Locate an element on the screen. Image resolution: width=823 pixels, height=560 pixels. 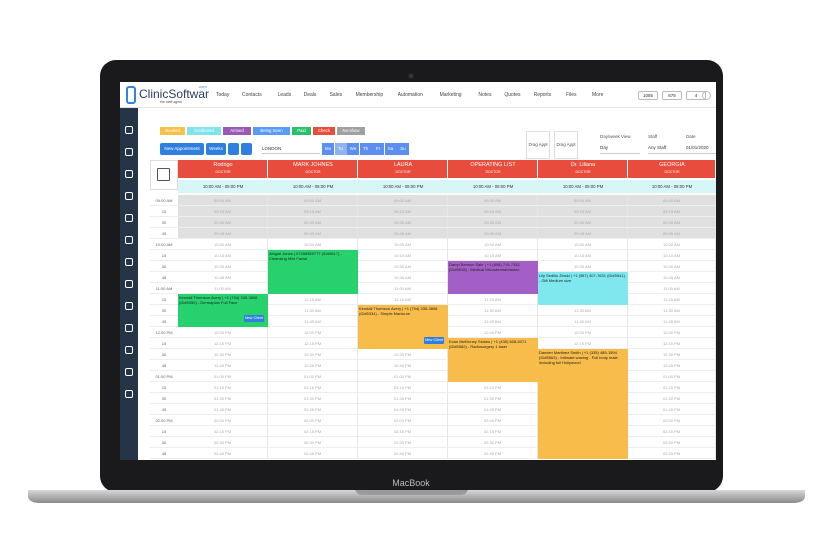
tool-button: 1085 is located at coordinates (648, 95).